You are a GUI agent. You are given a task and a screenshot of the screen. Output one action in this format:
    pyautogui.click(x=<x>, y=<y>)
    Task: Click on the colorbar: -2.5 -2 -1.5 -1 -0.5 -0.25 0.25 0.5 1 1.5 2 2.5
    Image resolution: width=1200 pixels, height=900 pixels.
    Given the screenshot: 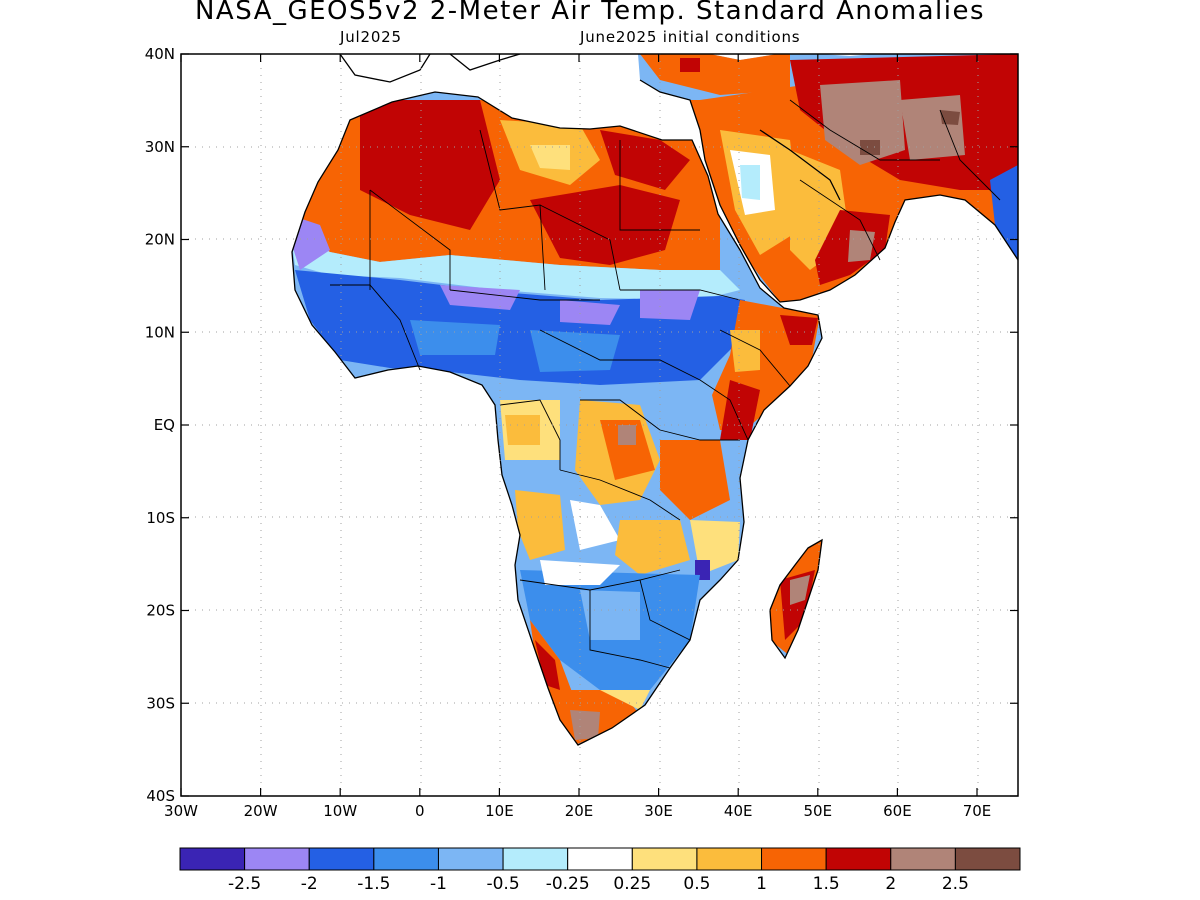 What is the action you would take?
    pyautogui.click(x=600, y=870)
    